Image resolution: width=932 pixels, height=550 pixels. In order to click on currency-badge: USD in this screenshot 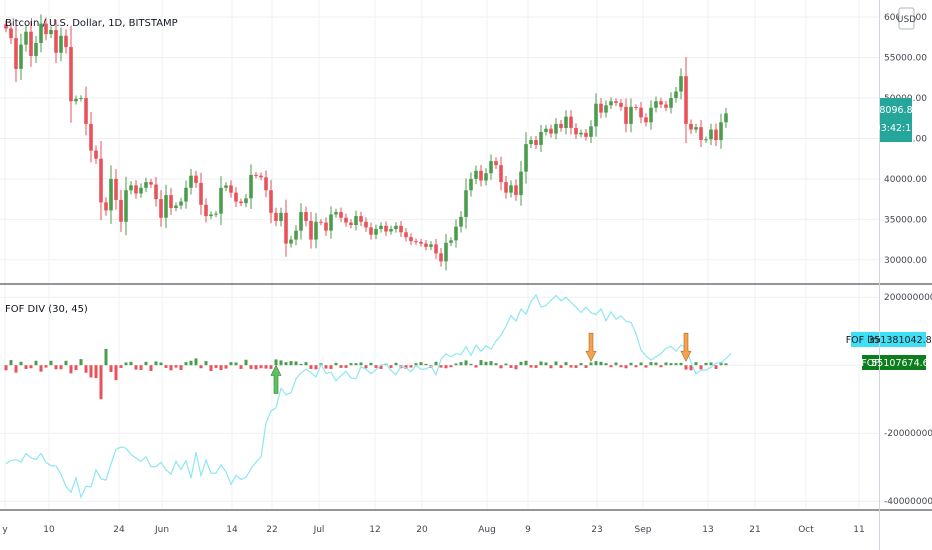, I will do `click(906, 18)`.